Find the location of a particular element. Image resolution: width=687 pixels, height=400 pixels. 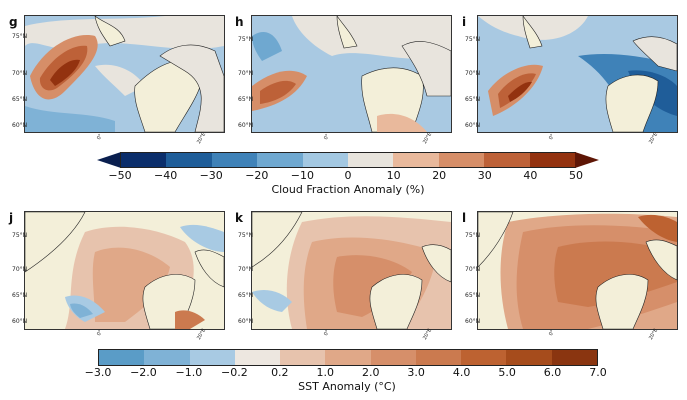

panel-label-g: g is located at coordinates (13, 22).